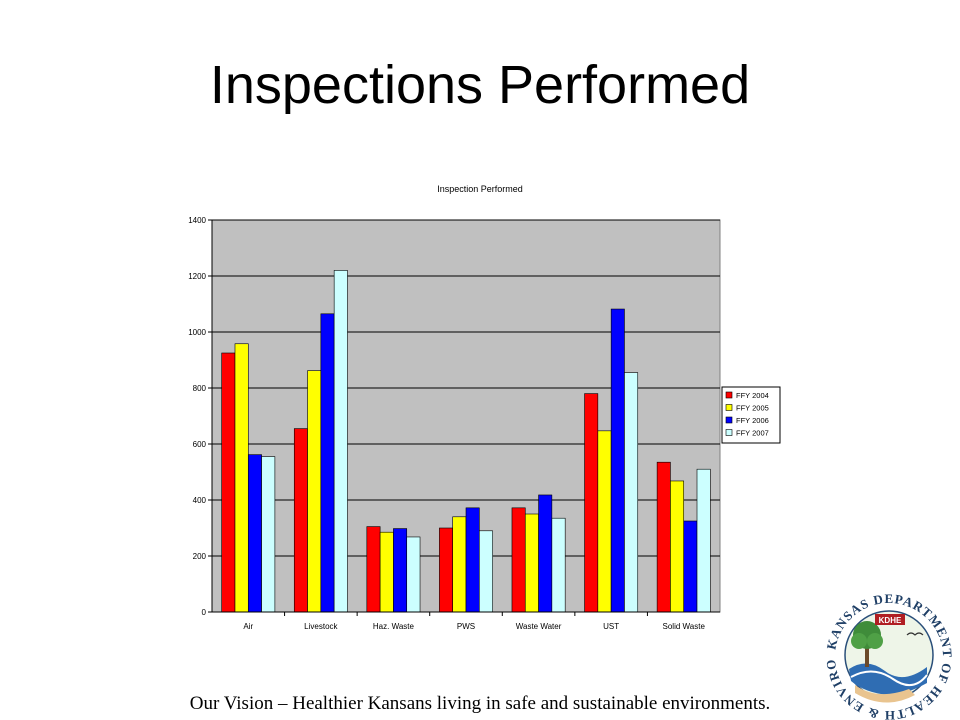 The image size is (960, 720). Describe the element at coordinates (197, 276) in the screenshot. I see `y-tick-label: 1200` at that location.